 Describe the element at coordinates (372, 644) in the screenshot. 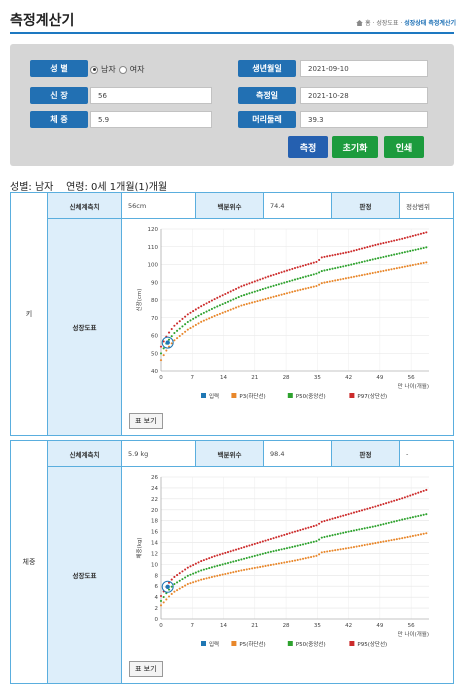

I see `legend-label: P95(상단선)` at that location.